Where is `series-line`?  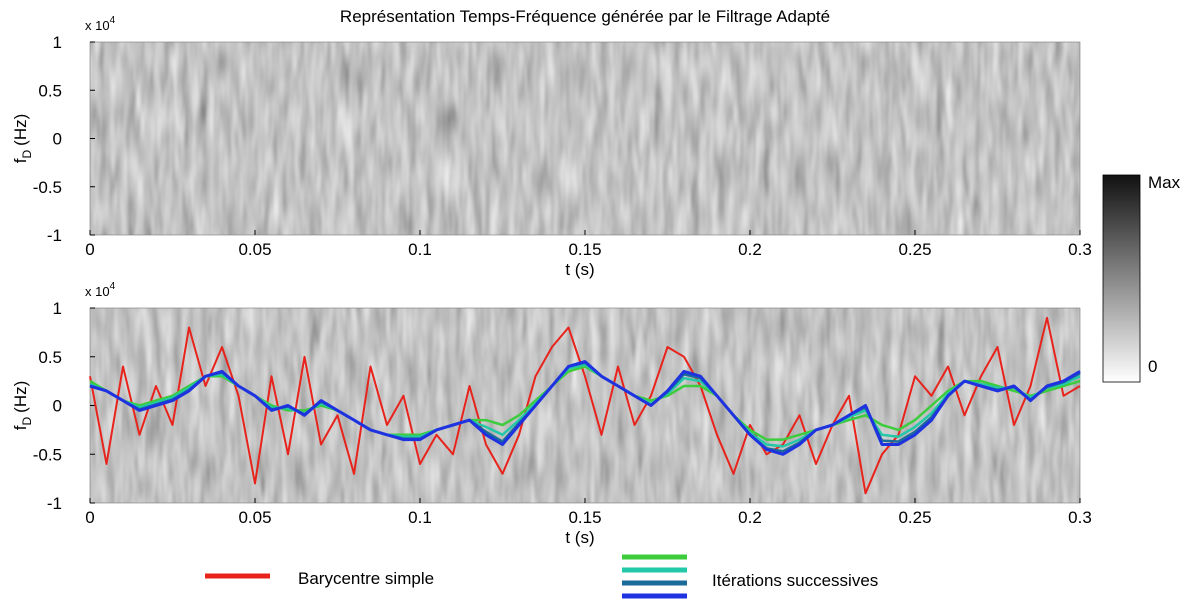
series-line is located at coordinates (585, 408).